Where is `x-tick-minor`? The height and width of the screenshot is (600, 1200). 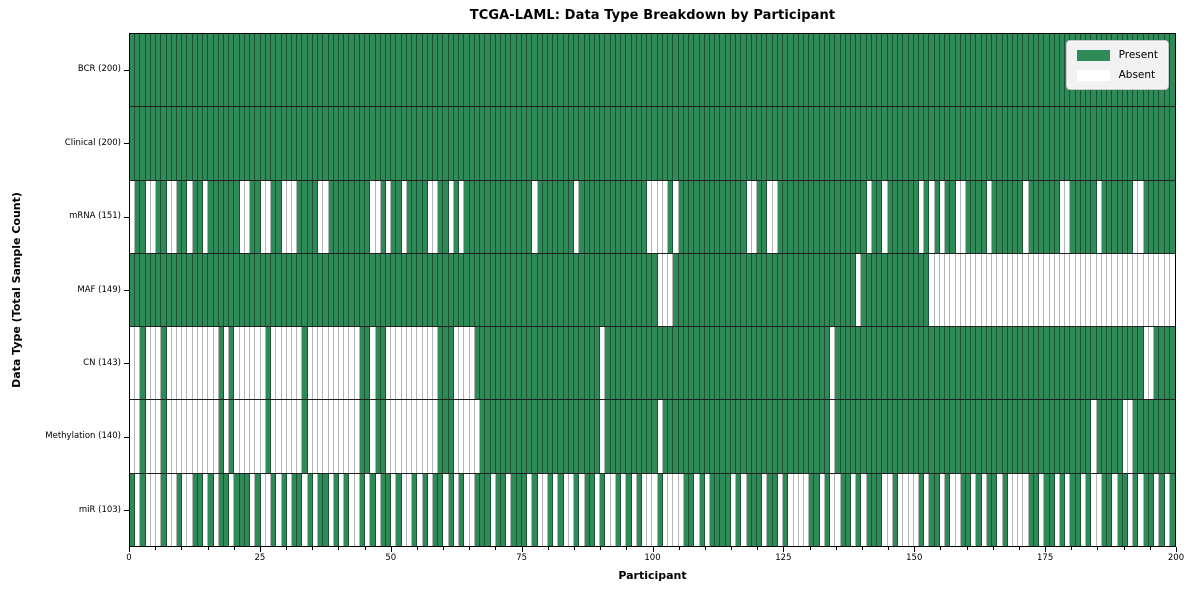 x-tick-minor is located at coordinates (496, 548).